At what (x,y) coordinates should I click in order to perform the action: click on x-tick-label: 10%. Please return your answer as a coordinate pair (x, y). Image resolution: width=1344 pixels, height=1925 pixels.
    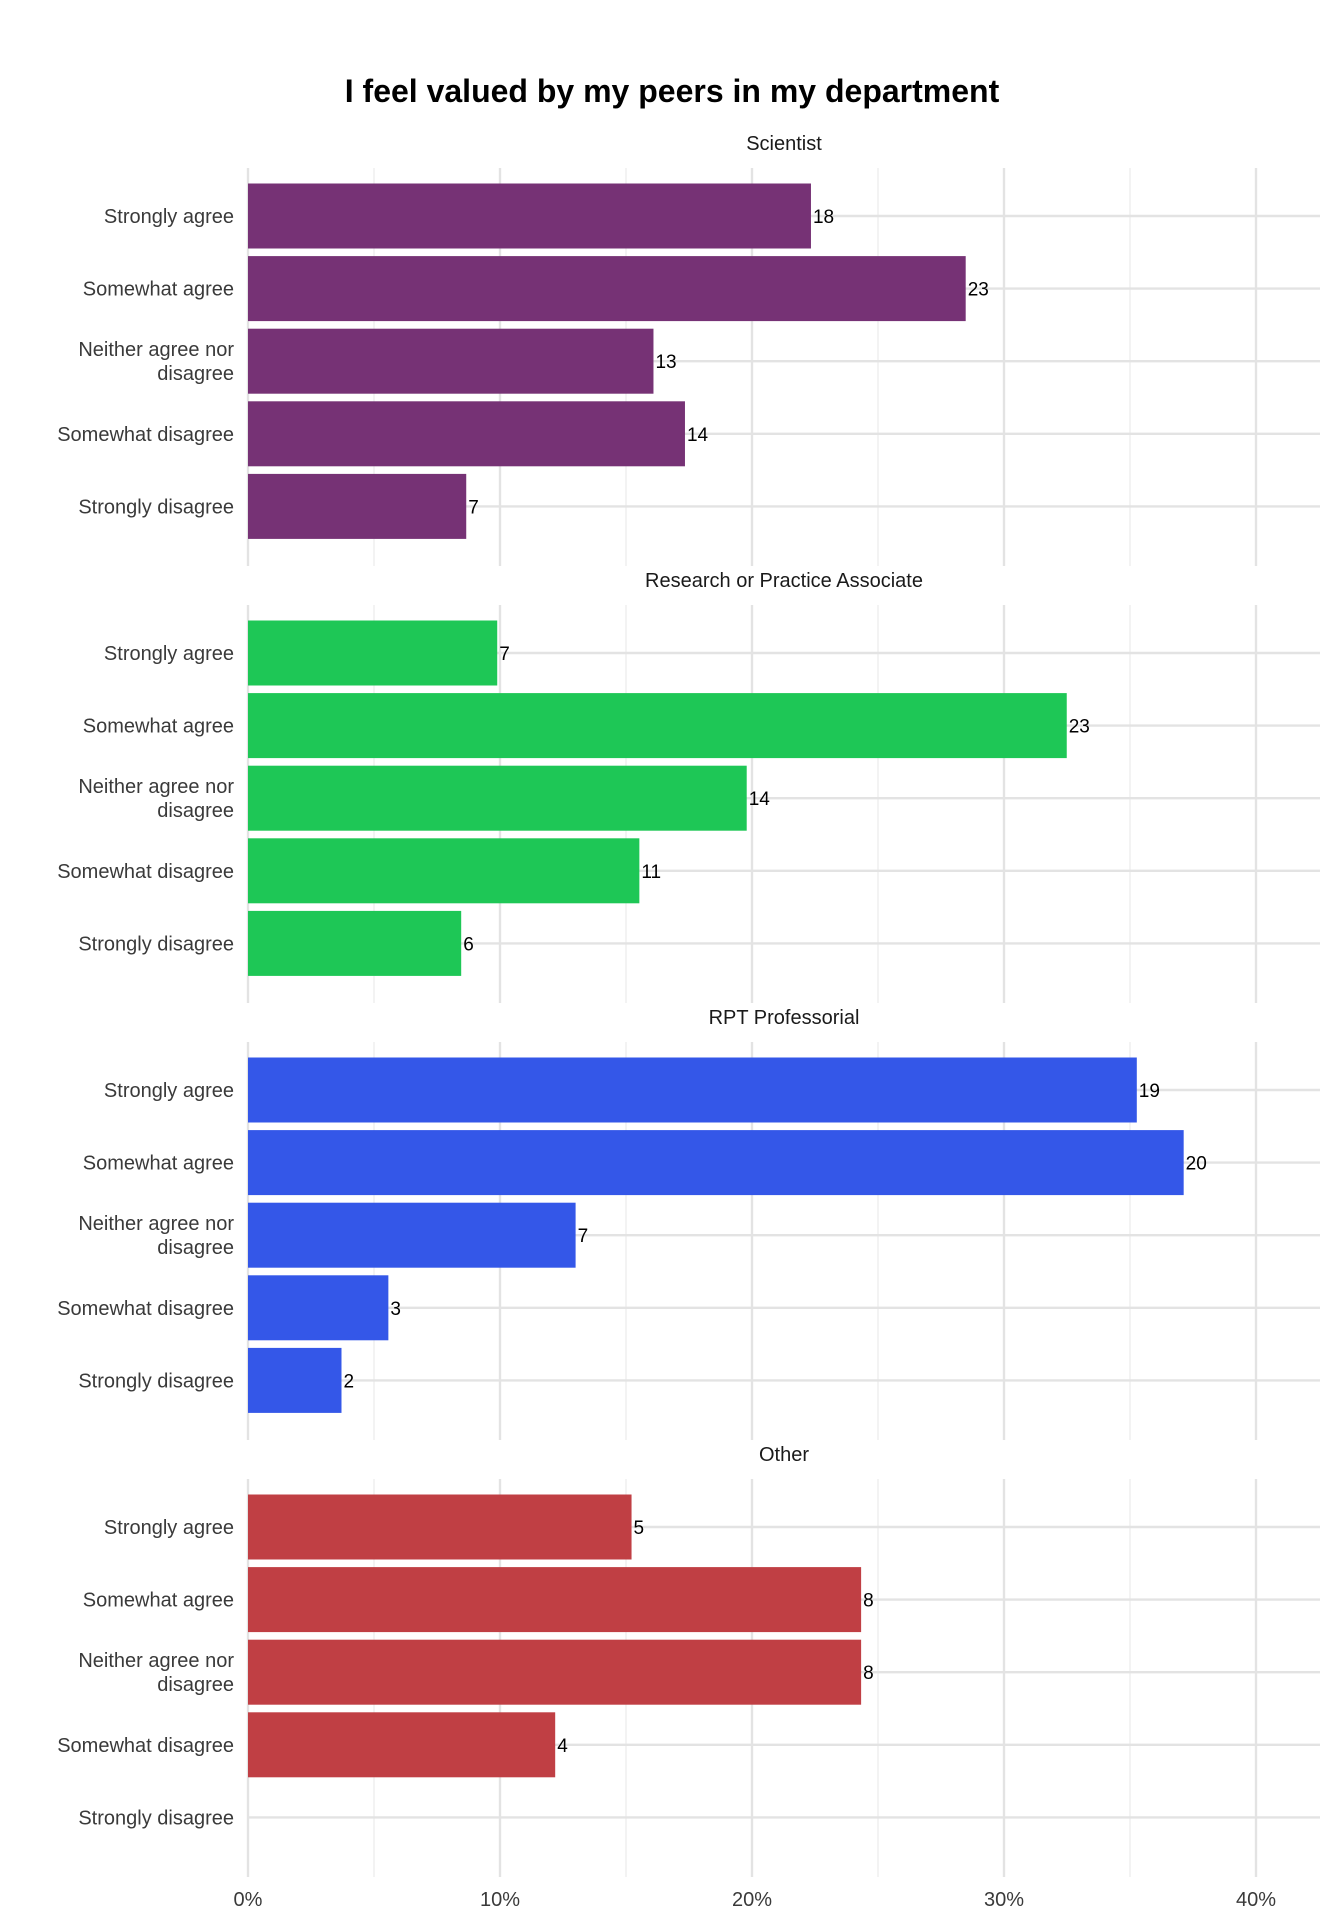
    Looking at the image, I should click on (500, 1900).